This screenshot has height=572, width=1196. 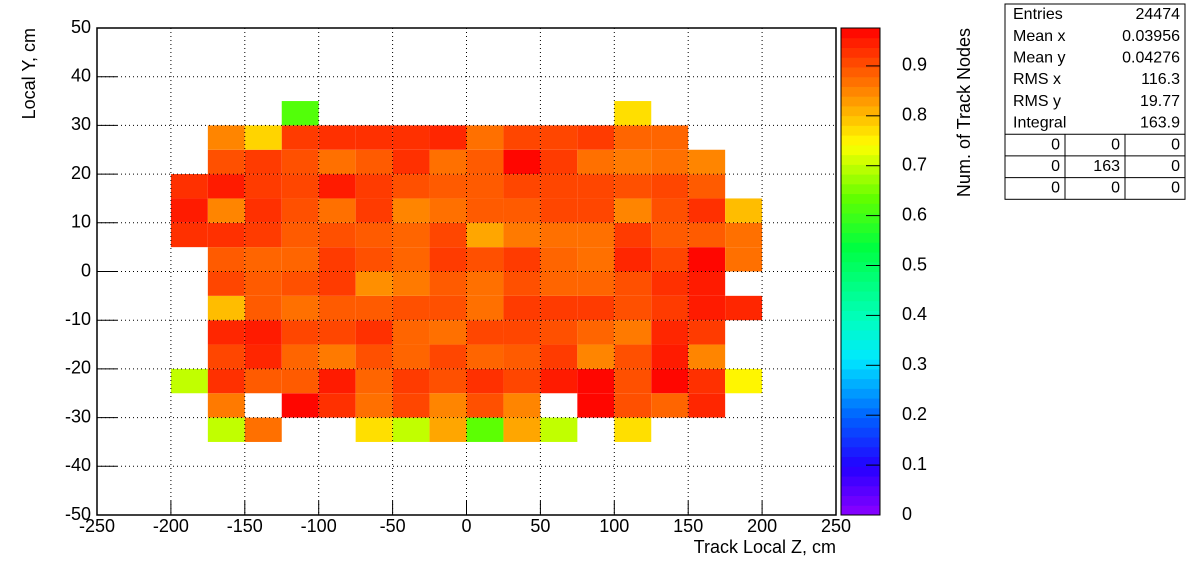 What do you see at coordinates (614, 526) in the screenshot?
I see `x-tick-label: 100` at bounding box center [614, 526].